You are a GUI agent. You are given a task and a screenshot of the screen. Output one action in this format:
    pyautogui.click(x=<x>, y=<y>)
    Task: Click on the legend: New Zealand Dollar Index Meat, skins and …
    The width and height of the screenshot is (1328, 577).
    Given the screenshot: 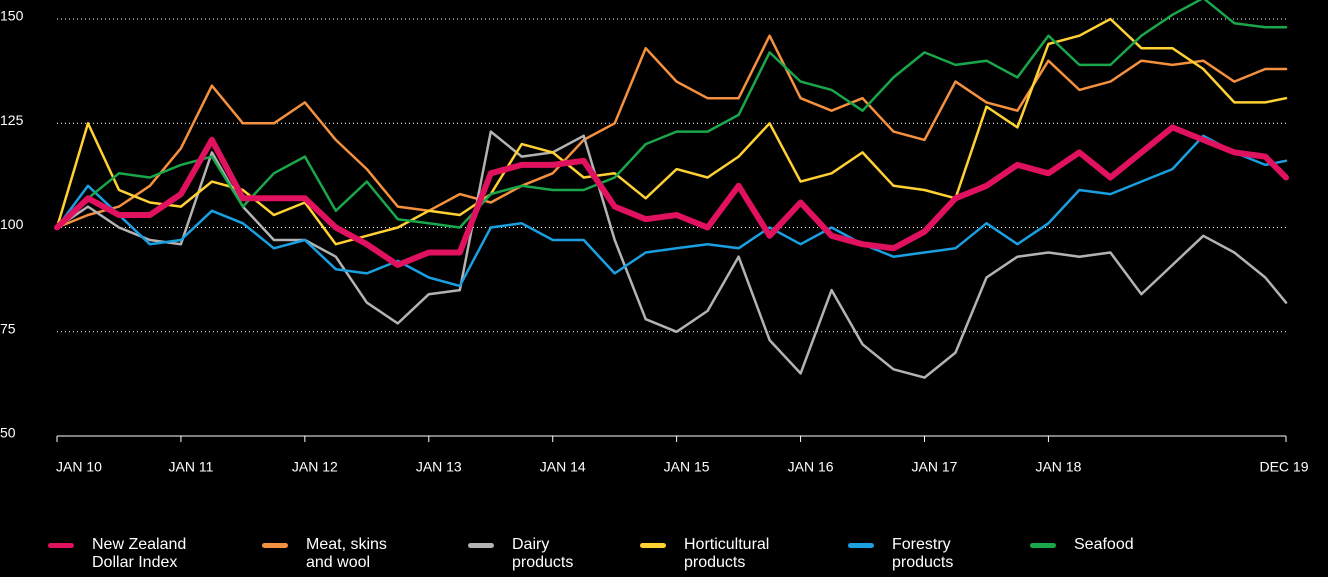 What is the action you would take?
    pyautogui.click(x=664, y=556)
    